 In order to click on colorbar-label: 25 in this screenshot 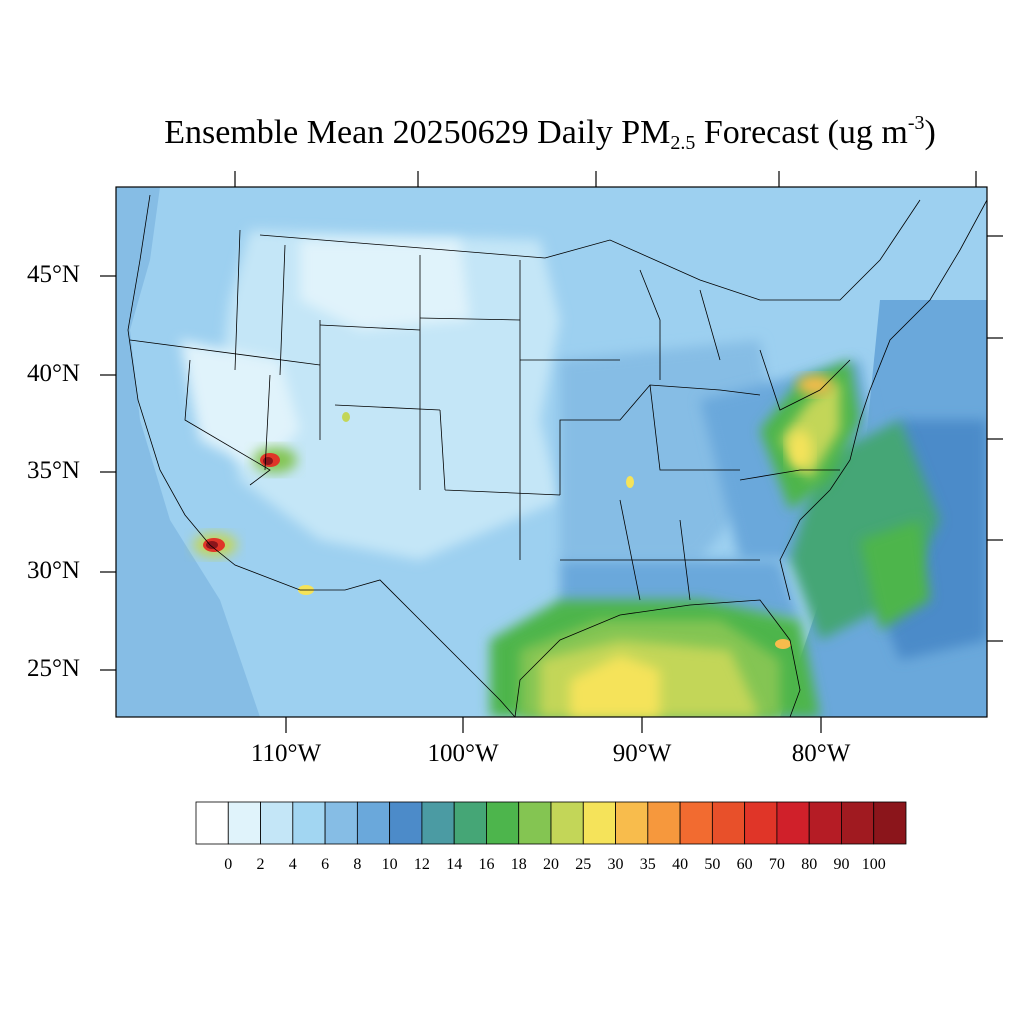, I will do `click(583, 864)`.